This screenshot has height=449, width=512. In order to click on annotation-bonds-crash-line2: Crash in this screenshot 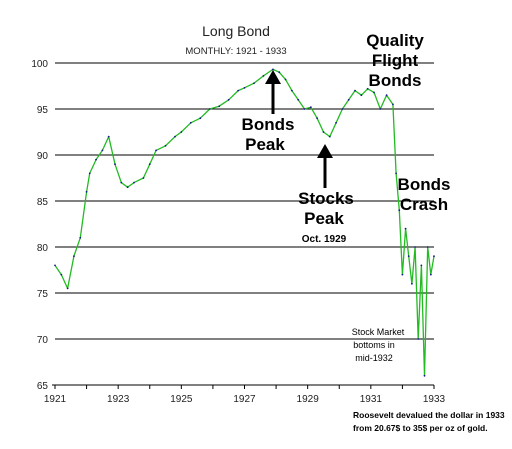, I will do `click(424, 204)`.